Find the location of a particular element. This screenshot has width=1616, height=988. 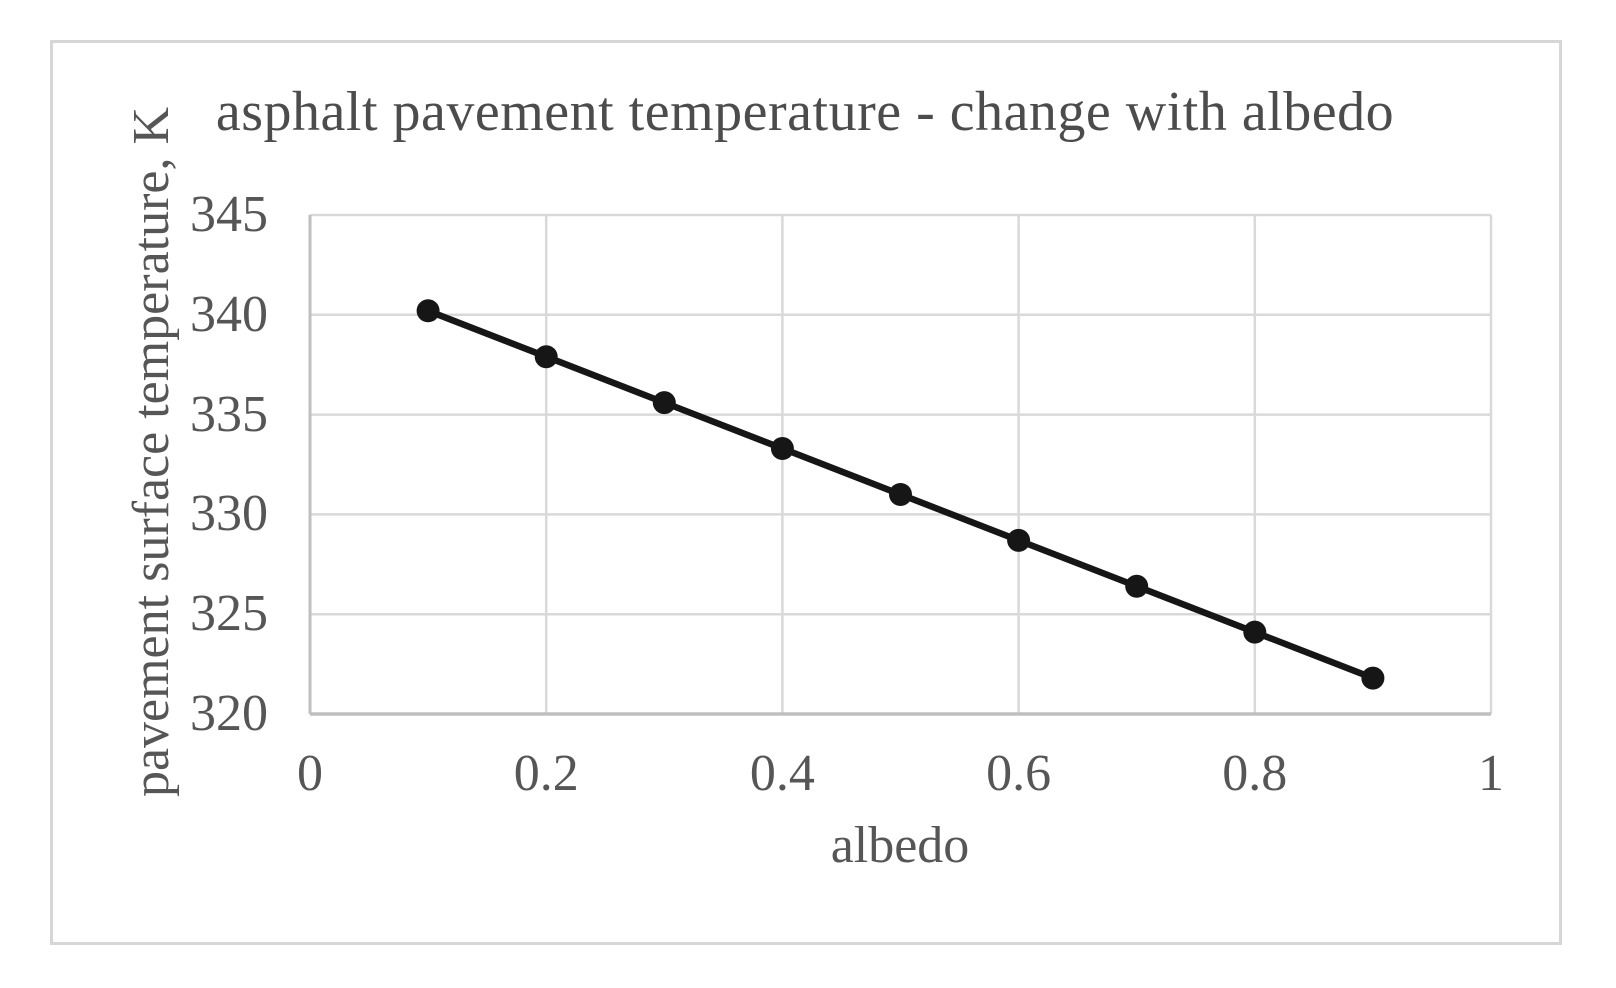

y-tick-label: 345 is located at coordinates (229, 214).